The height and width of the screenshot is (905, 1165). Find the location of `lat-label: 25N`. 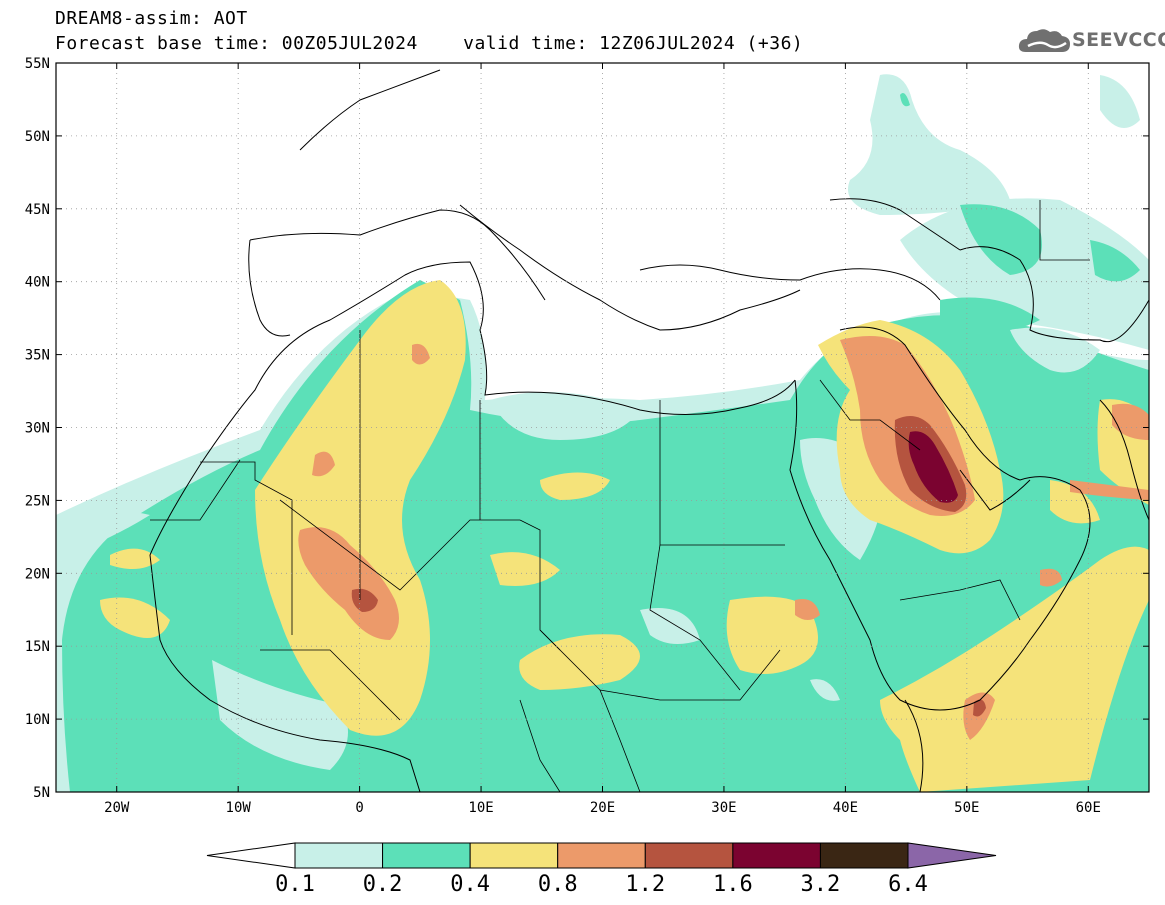

lat-label: 25N is located at coordinates (37, 501).